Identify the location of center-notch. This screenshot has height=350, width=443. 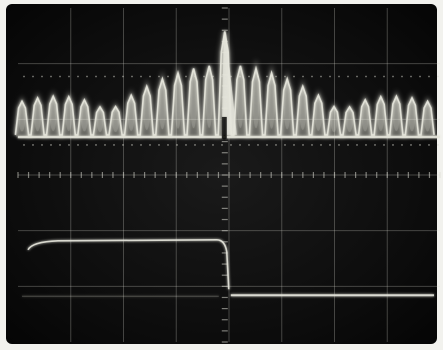
(224, 127).